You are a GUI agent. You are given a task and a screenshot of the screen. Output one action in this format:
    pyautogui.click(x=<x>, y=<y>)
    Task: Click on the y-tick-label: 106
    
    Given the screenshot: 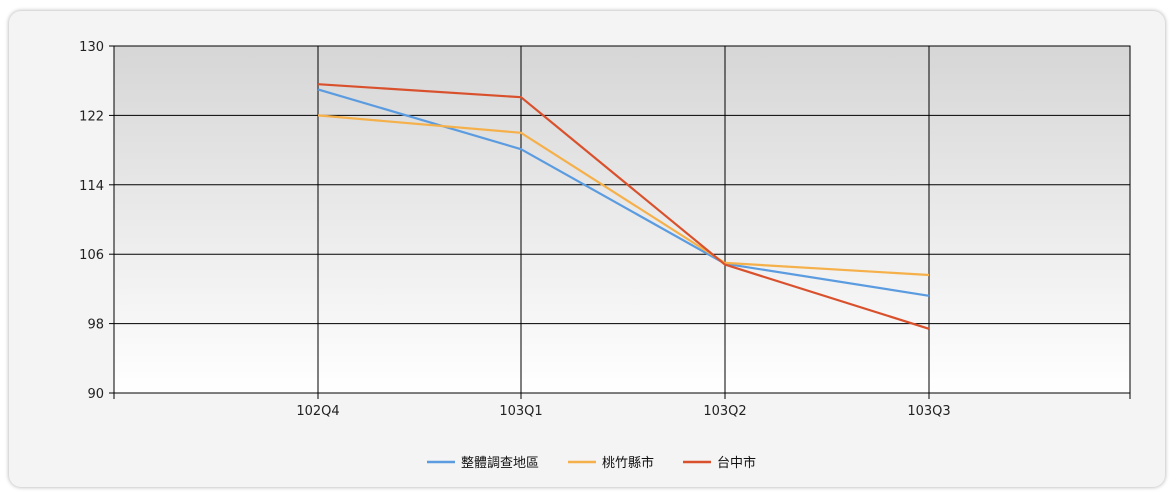 What is the action you would take?
    pyautogui.click(x=91, y=255)
    